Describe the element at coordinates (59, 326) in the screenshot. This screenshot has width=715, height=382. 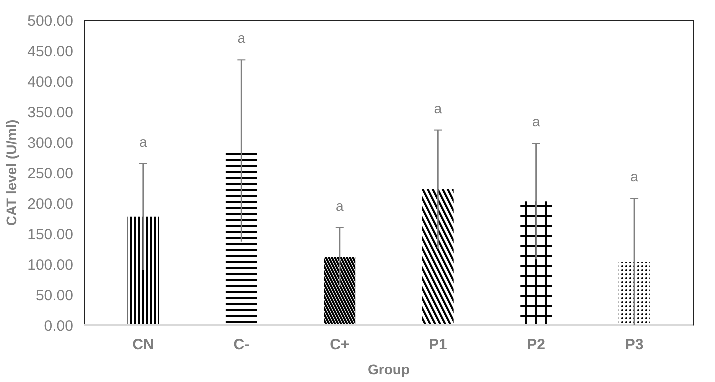
I see `y-tick-label: 0.00` at that location.